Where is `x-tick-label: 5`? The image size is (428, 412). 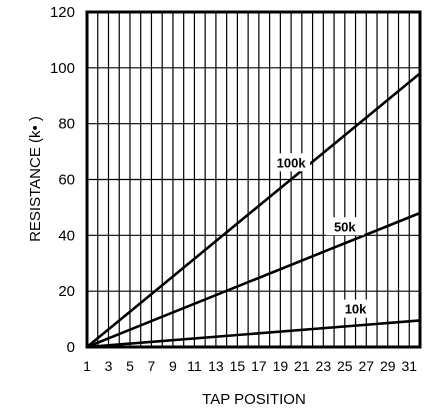 x-tick-label: 5 is located at coordinates (130, 366).